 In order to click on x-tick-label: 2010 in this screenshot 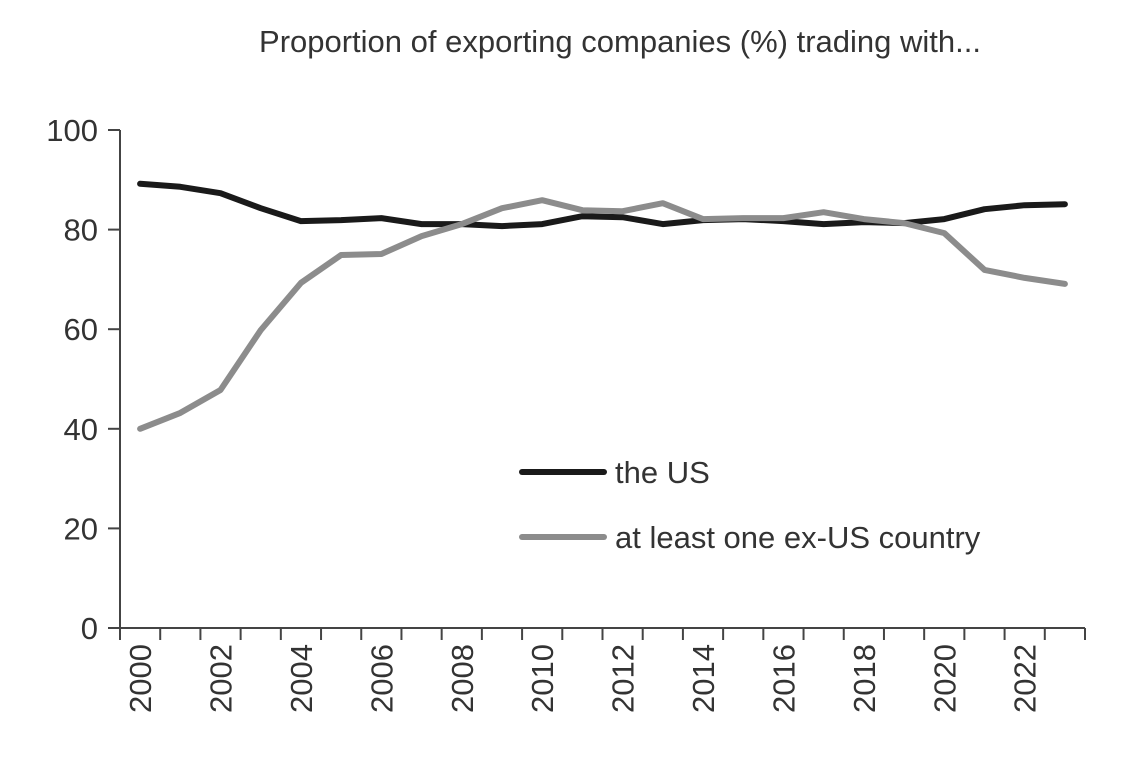, I will do `click(542, 678)`.